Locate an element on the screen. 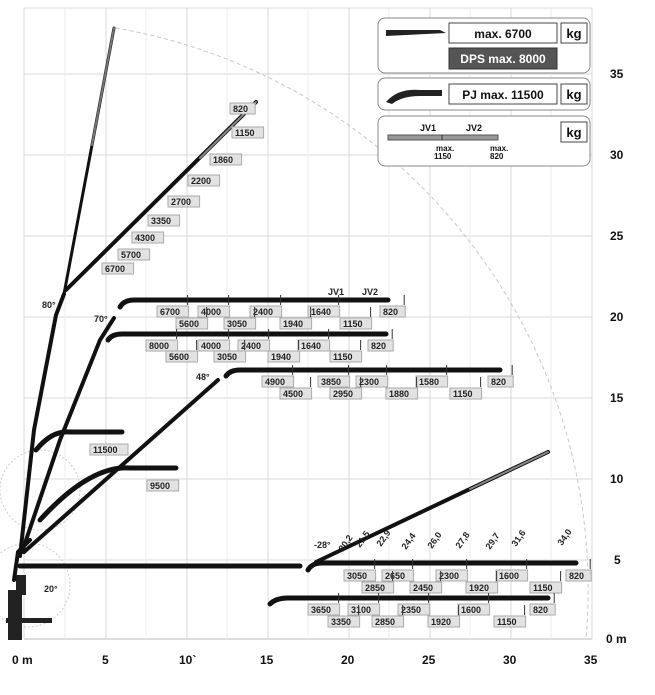  x-axis: 0 m 5 10` 15 20 25 30 35 is located at coordinates (305, 660).